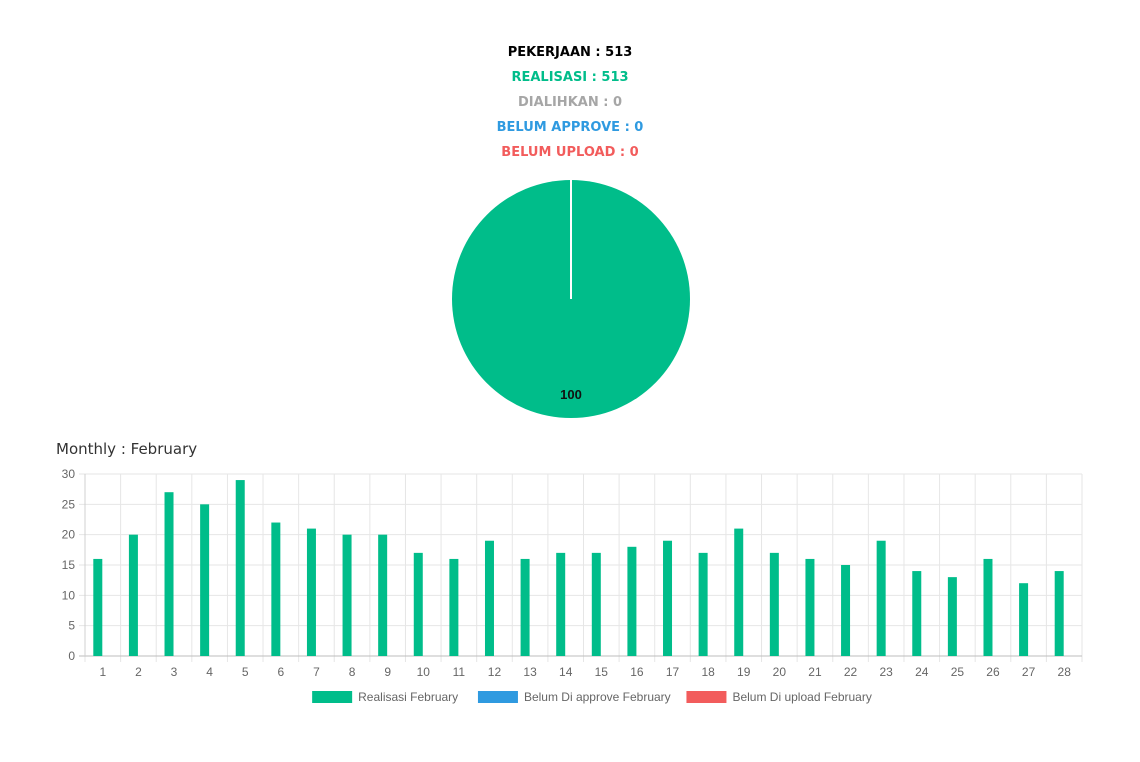  I want to click on x-tick-label: 2, so click(138, 672).